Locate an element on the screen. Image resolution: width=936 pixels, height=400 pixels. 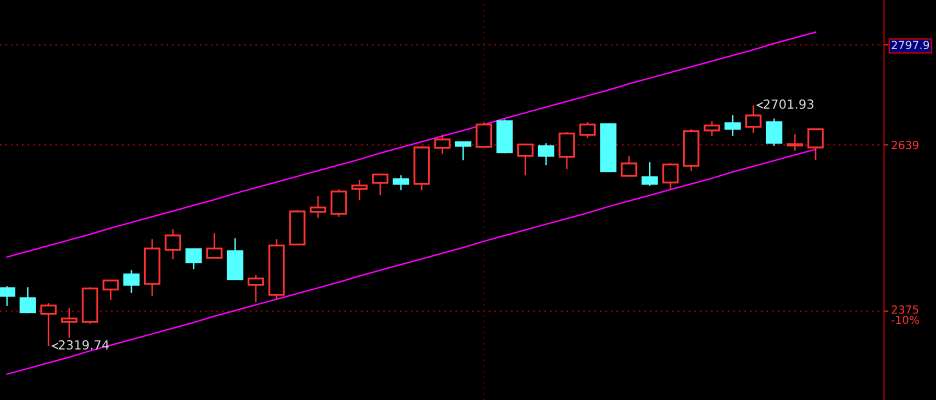
annotation: 2701.93 is located at coordinates (789, 104).